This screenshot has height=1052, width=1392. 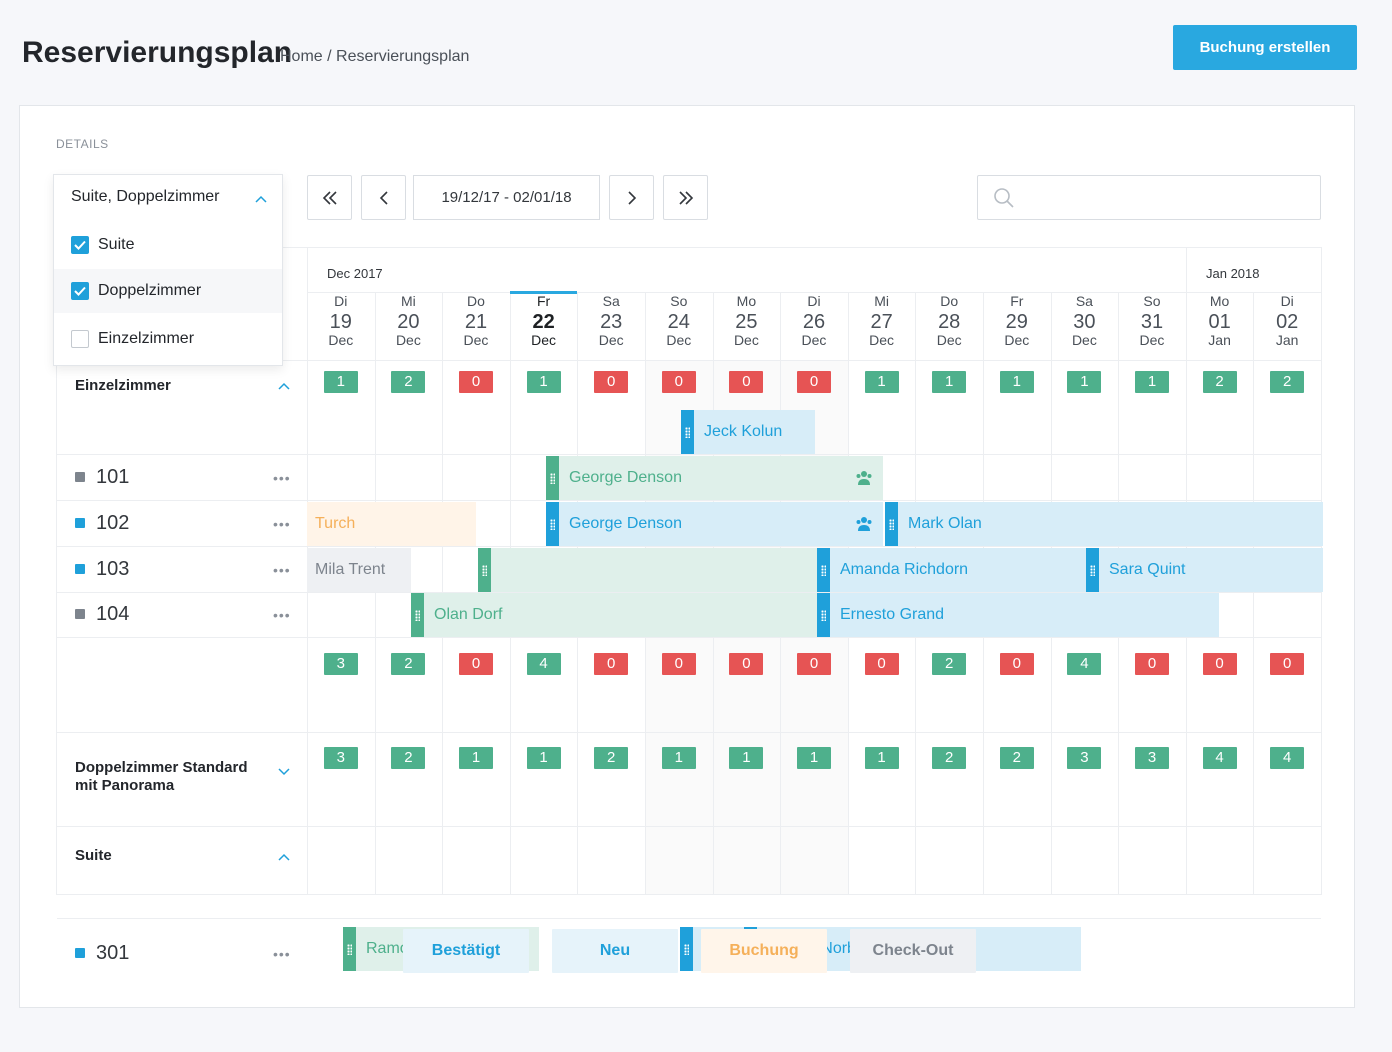 I want to click on day-header: So 24 Dec, so click(x=679, y=326).